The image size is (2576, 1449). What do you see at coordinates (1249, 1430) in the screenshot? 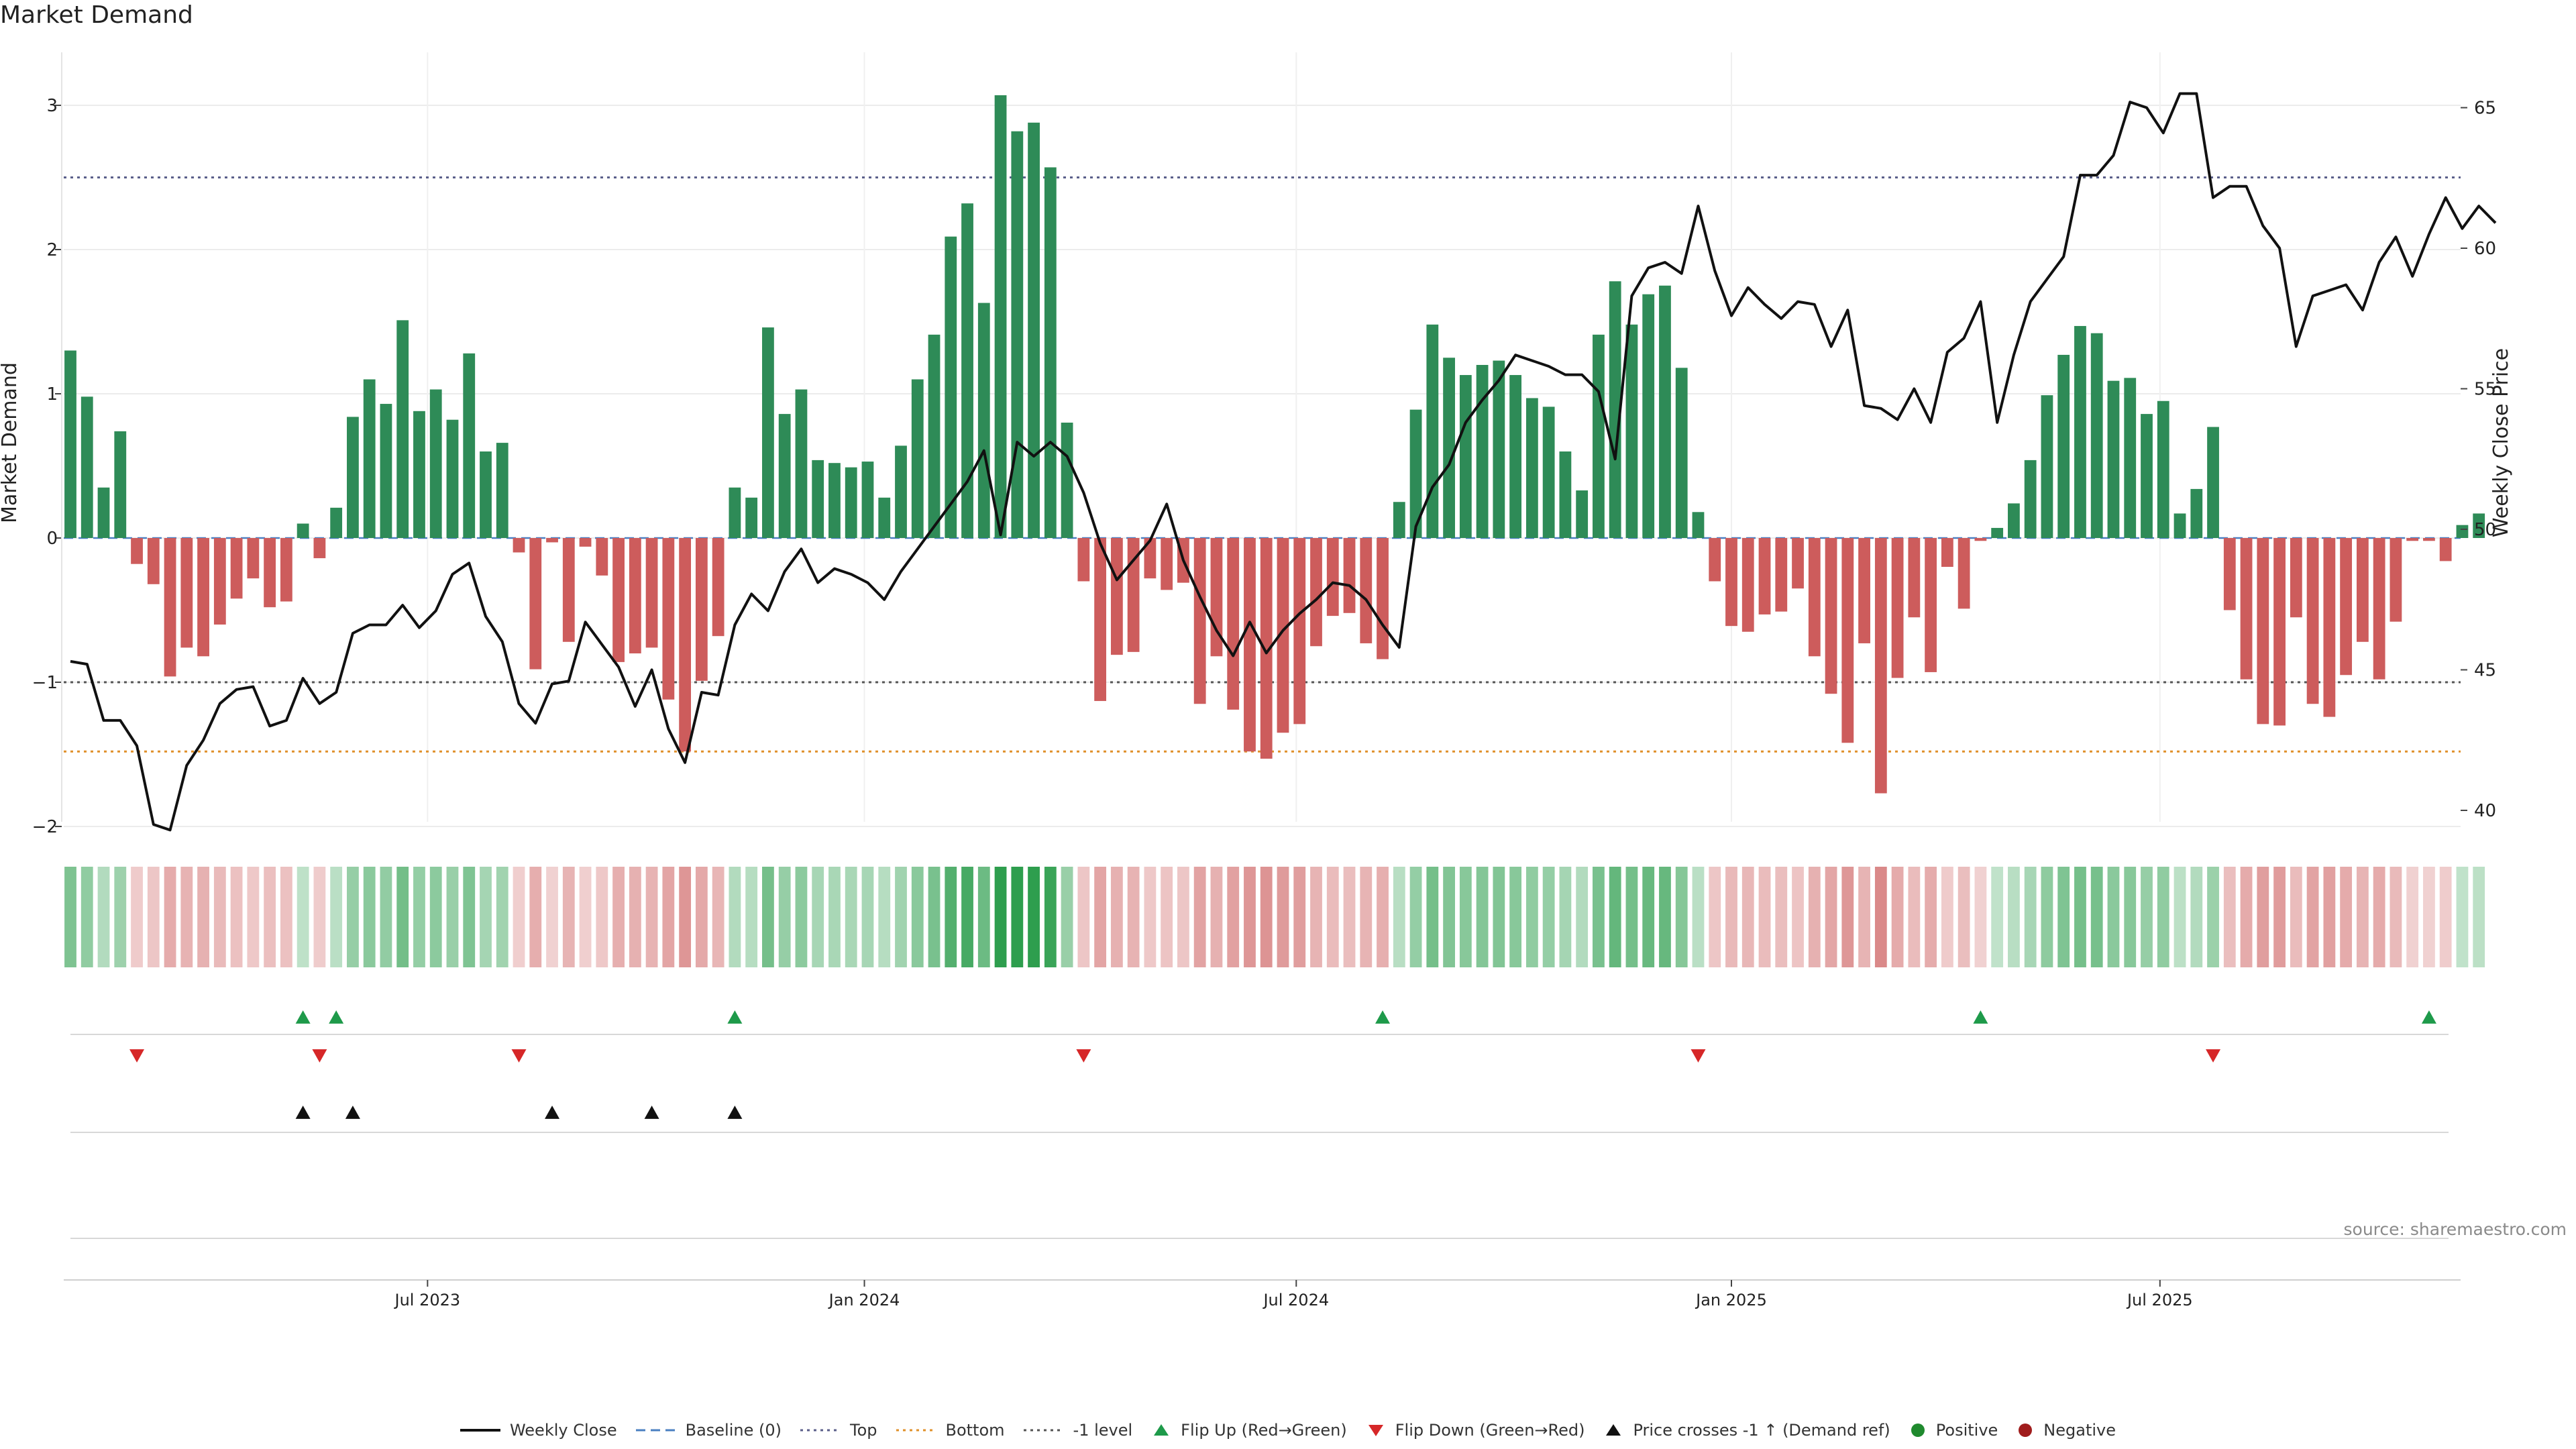
I see `legend-item: Flip Up (Red→Green)` at bounding box center [1249, 1430].